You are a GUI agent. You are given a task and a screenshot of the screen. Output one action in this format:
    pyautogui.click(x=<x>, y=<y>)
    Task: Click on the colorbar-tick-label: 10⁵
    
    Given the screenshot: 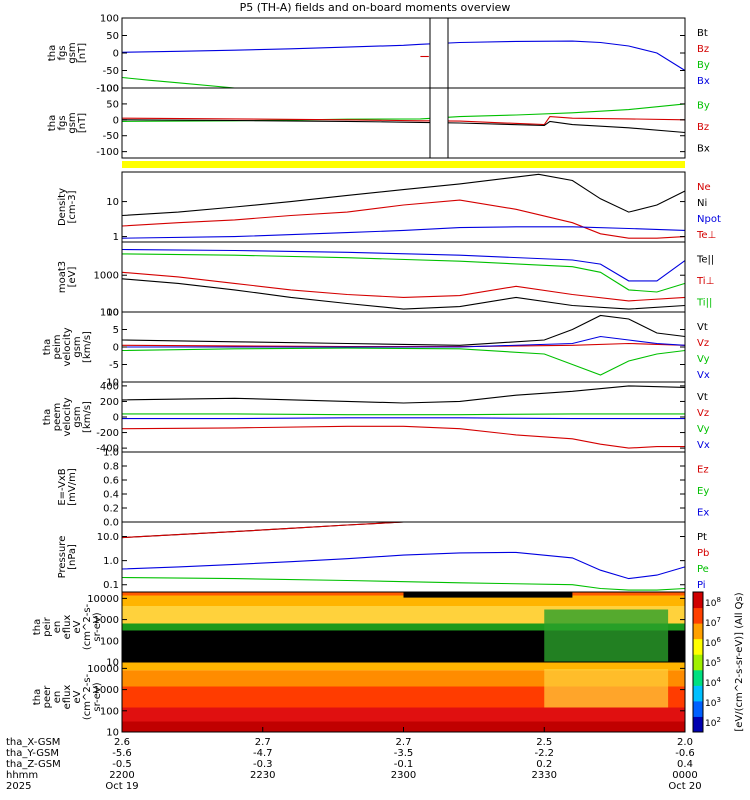 What is the action you would take?
    pyautogui.click(x=713, y=662)
    